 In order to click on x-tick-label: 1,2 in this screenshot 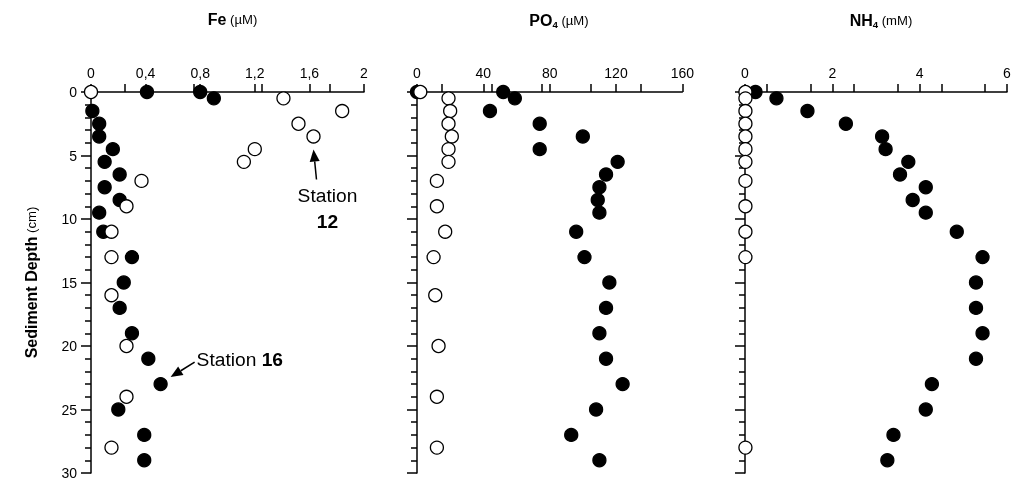, I will do `click(255, 73)`.